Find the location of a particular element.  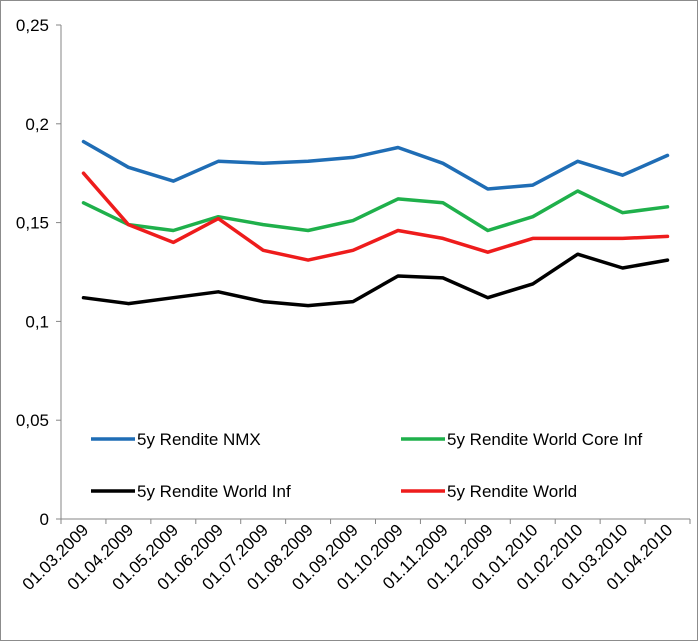

legend-label: 5y Rendite NMX is located at coordinates (199, 439).